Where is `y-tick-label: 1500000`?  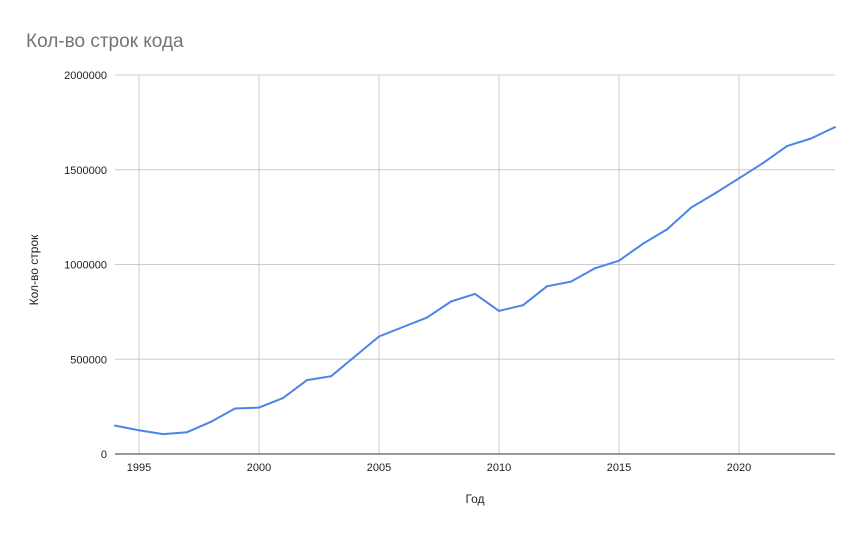
y-tick-label: 1500000 is located at coordinates (85, 171).